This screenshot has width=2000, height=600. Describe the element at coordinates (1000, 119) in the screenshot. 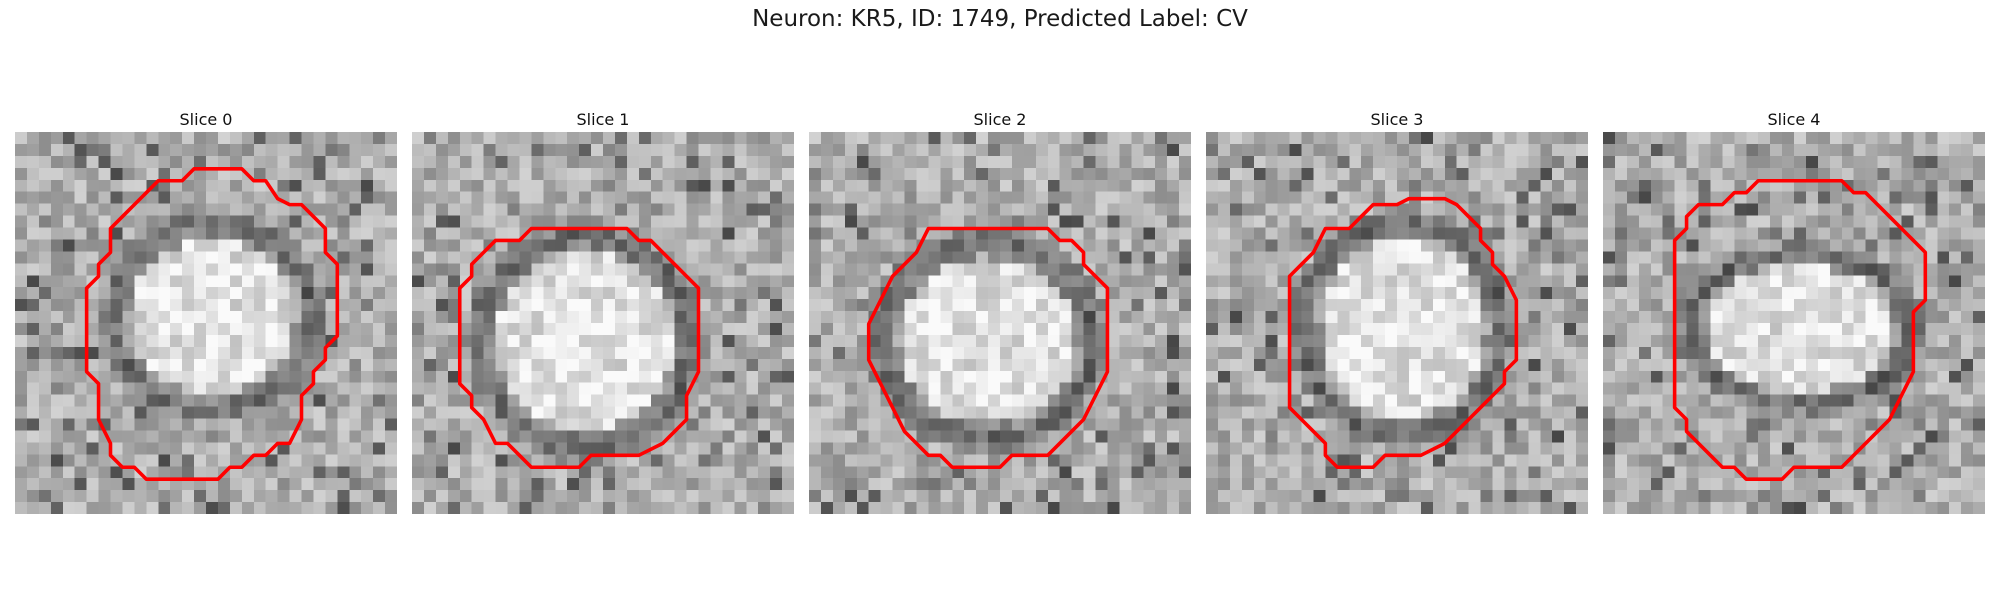

I see `slice-title-2: Slice 2` at that location.